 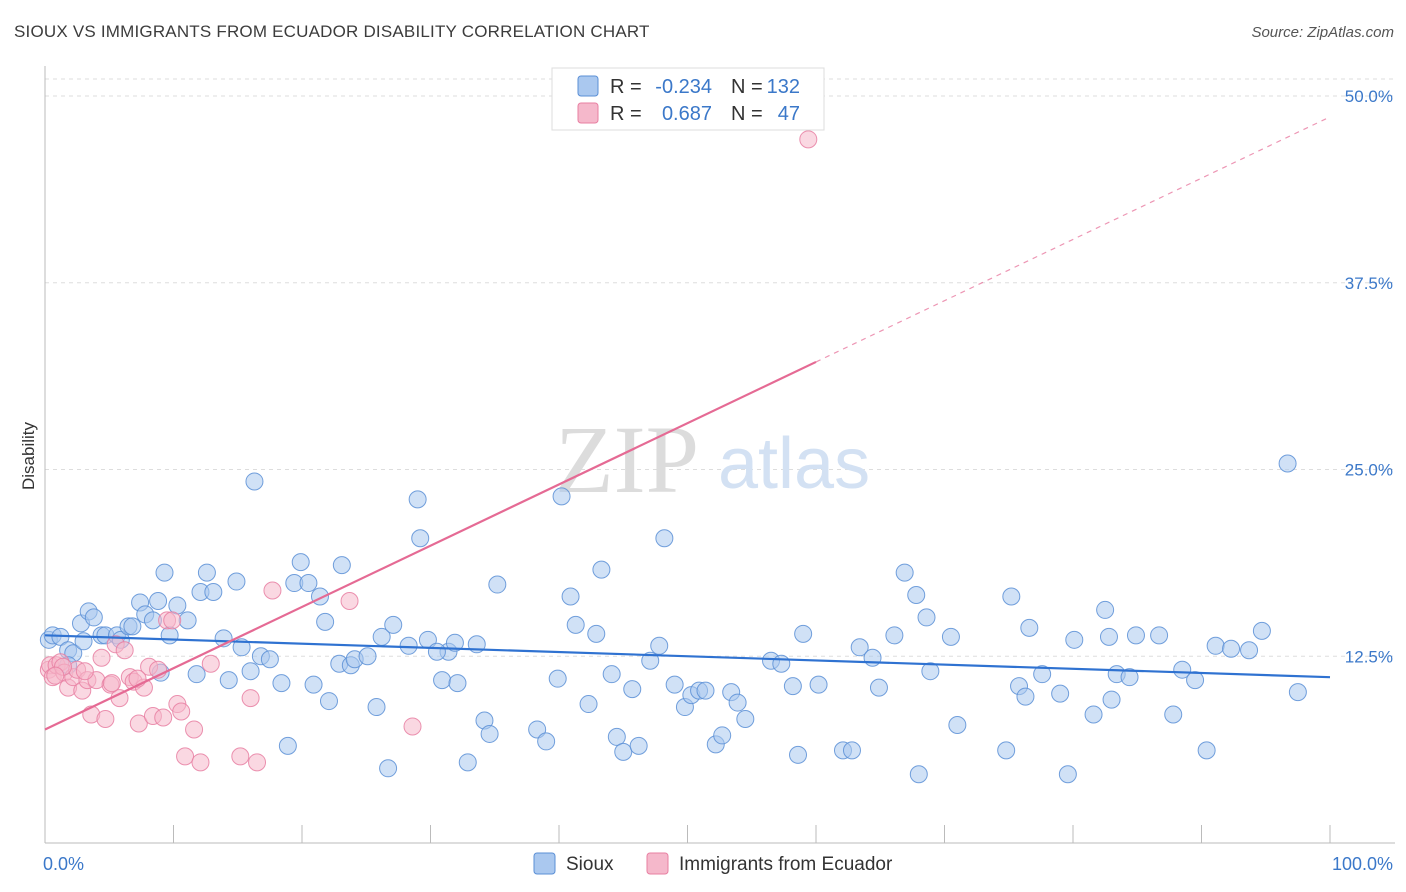 I want to click on bottom-legend-swatch-ecuador, so click(x=657, y=863).